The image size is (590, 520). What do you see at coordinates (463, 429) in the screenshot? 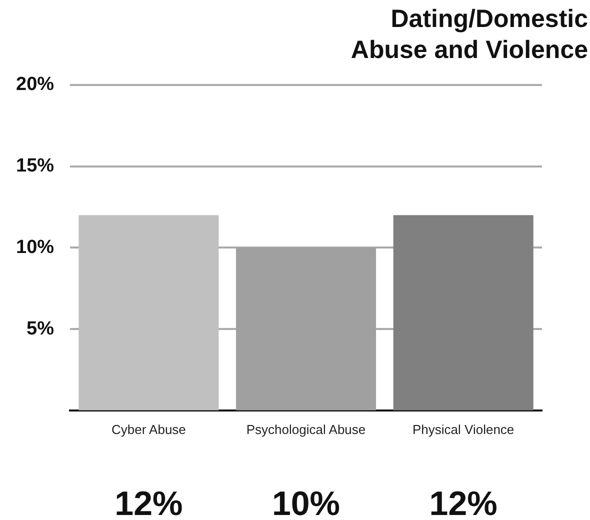
I see `x-tick-label: Physical Violence` at bounding box center [463, 429].